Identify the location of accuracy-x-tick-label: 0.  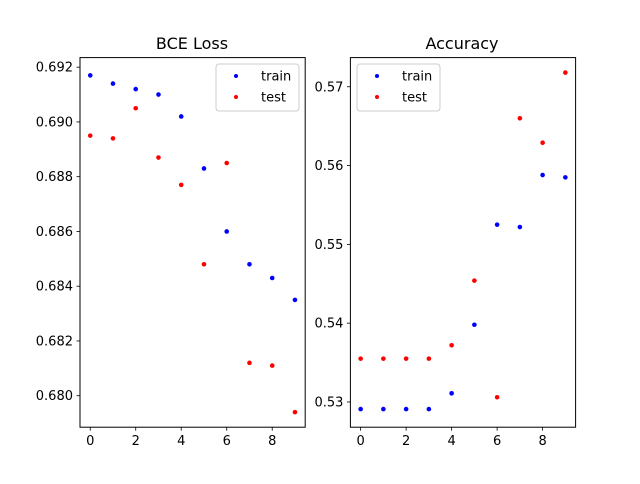
(360, 441).